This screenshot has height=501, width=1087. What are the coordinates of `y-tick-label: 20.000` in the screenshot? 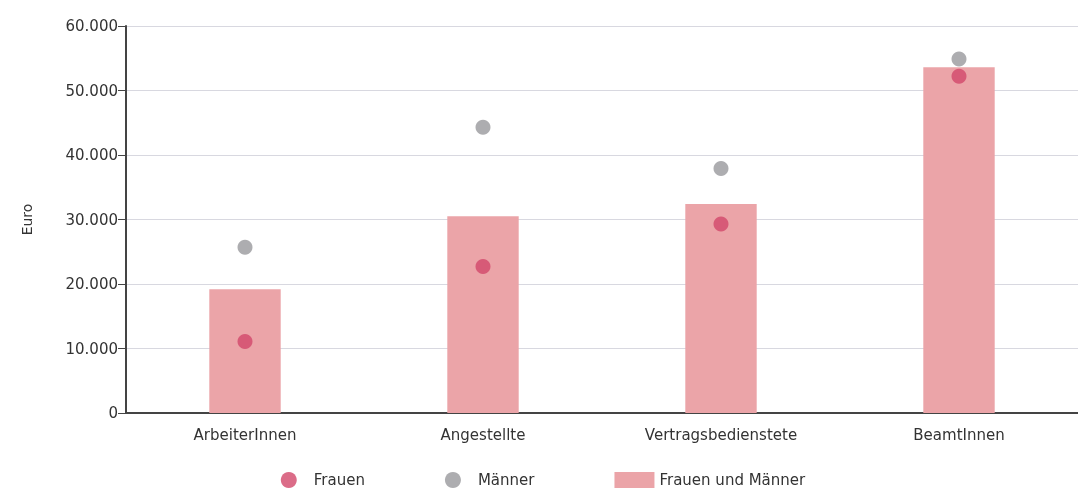 It's located at (91, 284).